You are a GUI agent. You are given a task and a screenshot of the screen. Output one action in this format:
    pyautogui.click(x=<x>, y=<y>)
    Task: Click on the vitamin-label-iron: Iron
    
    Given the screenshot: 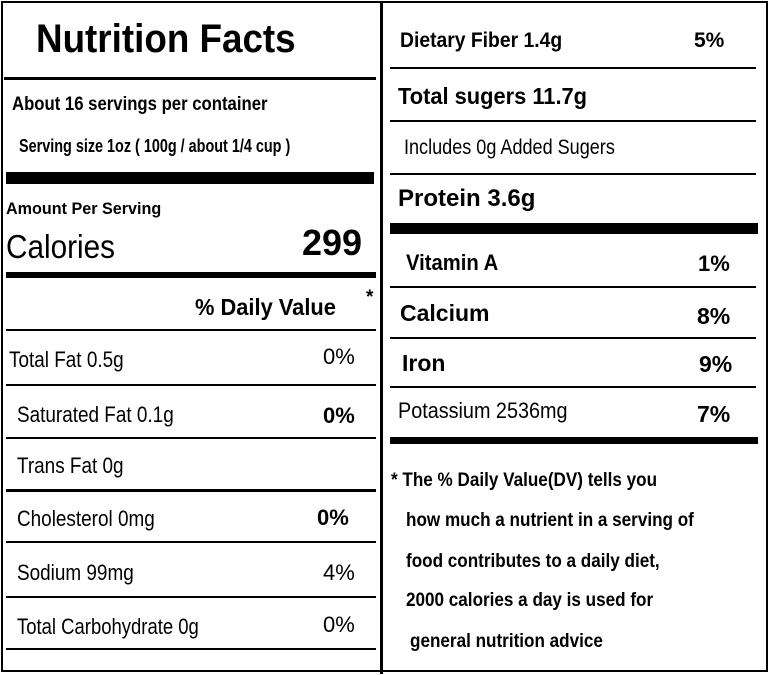 What is the action you would take?
    pyautogui.click(x=424, y=363)
    